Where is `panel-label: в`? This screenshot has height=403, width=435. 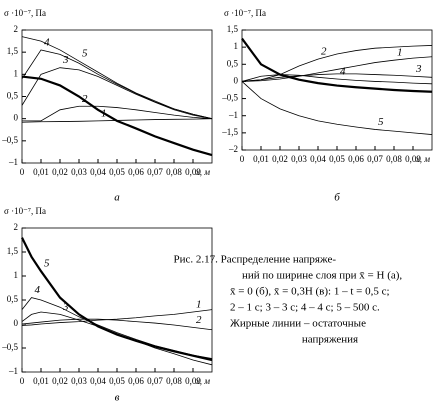 panel-label: в is located at coordinates (117, 397).